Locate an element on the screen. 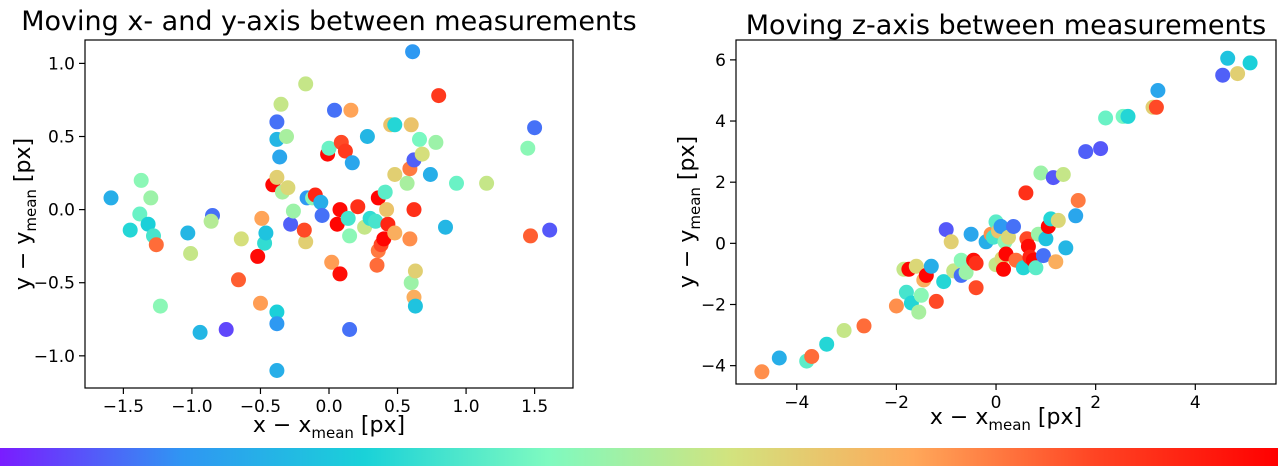  right-x-tick-label: 2 is located at coordinates (1095, 403).